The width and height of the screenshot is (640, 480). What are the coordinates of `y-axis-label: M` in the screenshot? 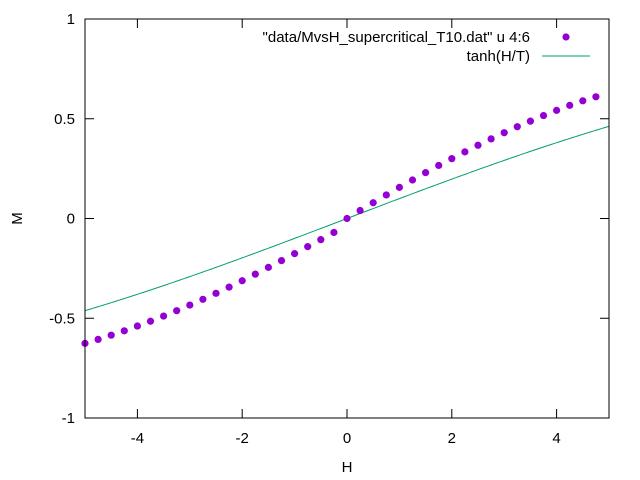 It's located at (17, 218).